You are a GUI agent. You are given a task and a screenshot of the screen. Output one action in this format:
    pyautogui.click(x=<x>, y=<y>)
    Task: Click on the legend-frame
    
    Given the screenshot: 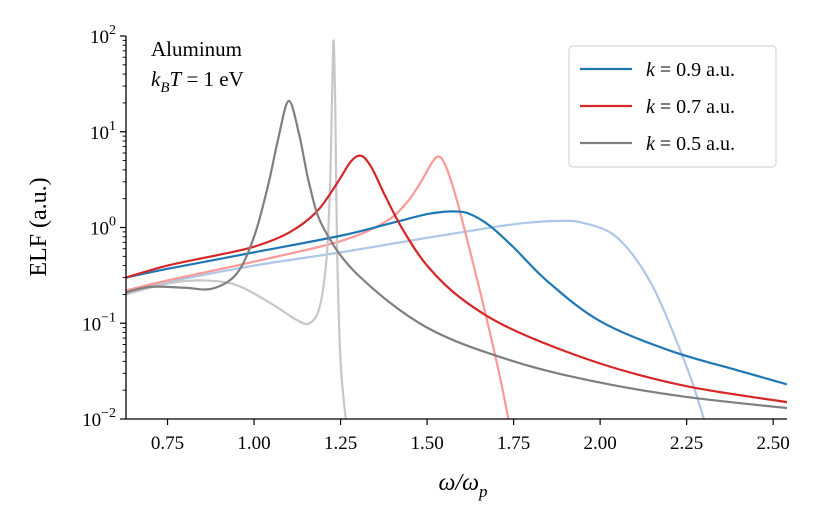 What is the action you would take?
    pyautogui.click(x=672, y=106)
    